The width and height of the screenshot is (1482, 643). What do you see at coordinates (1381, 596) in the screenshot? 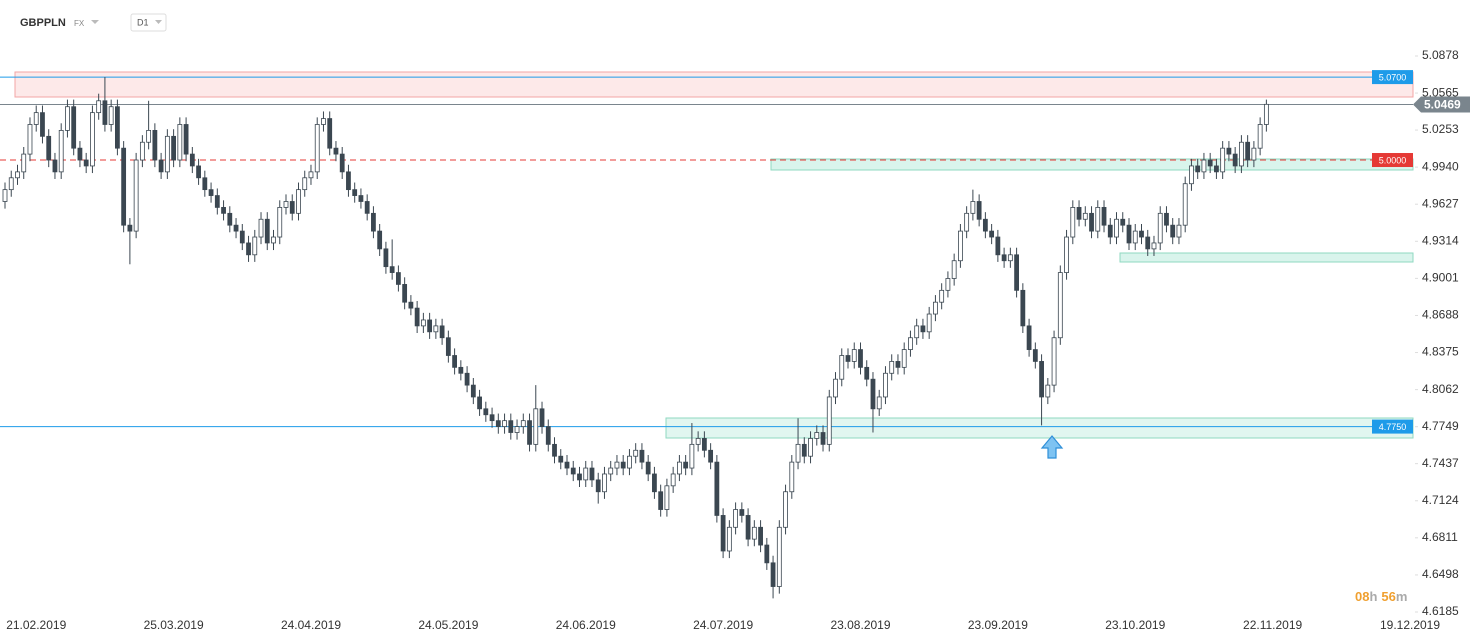
I see `timer: 08h 56m` at bounding box center [1381, 596].